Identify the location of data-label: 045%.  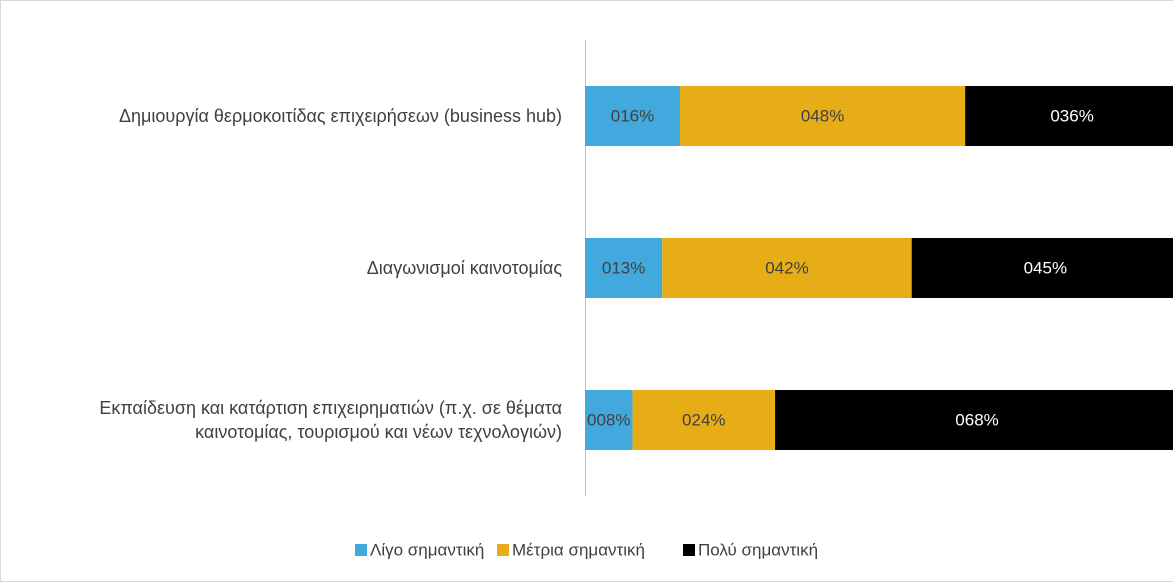
(1045, 267).